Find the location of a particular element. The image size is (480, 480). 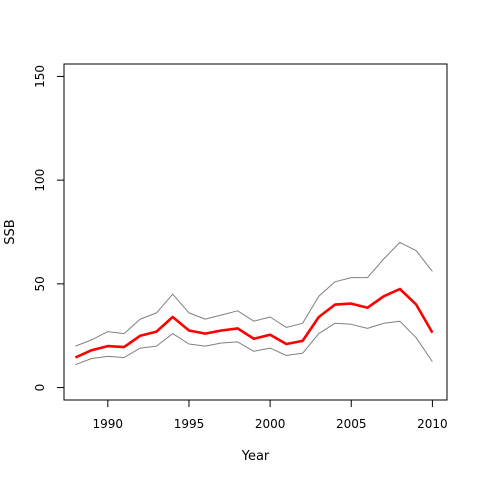

y-tick-label: 150 is located at coordinates (40, 76).